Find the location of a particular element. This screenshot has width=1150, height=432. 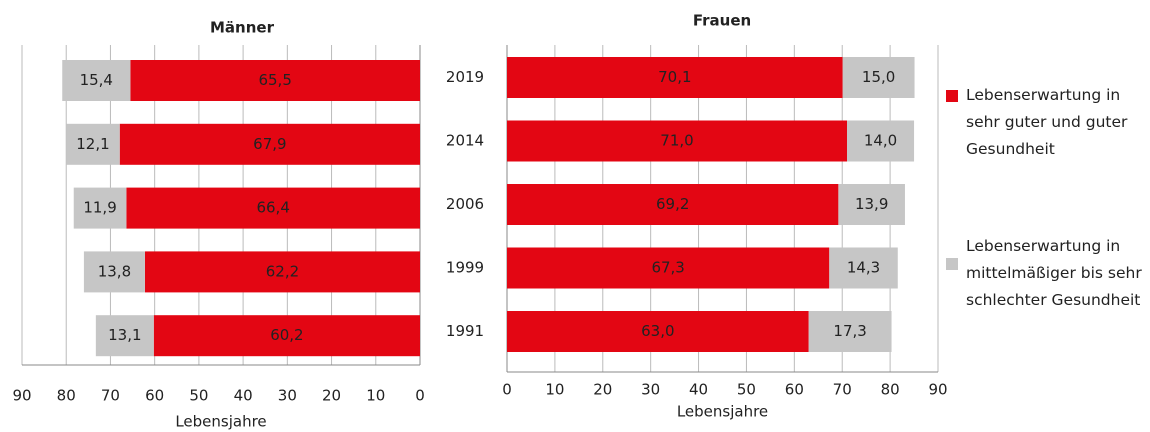

value-label: 14,0 is located at coordinates (880, 141).